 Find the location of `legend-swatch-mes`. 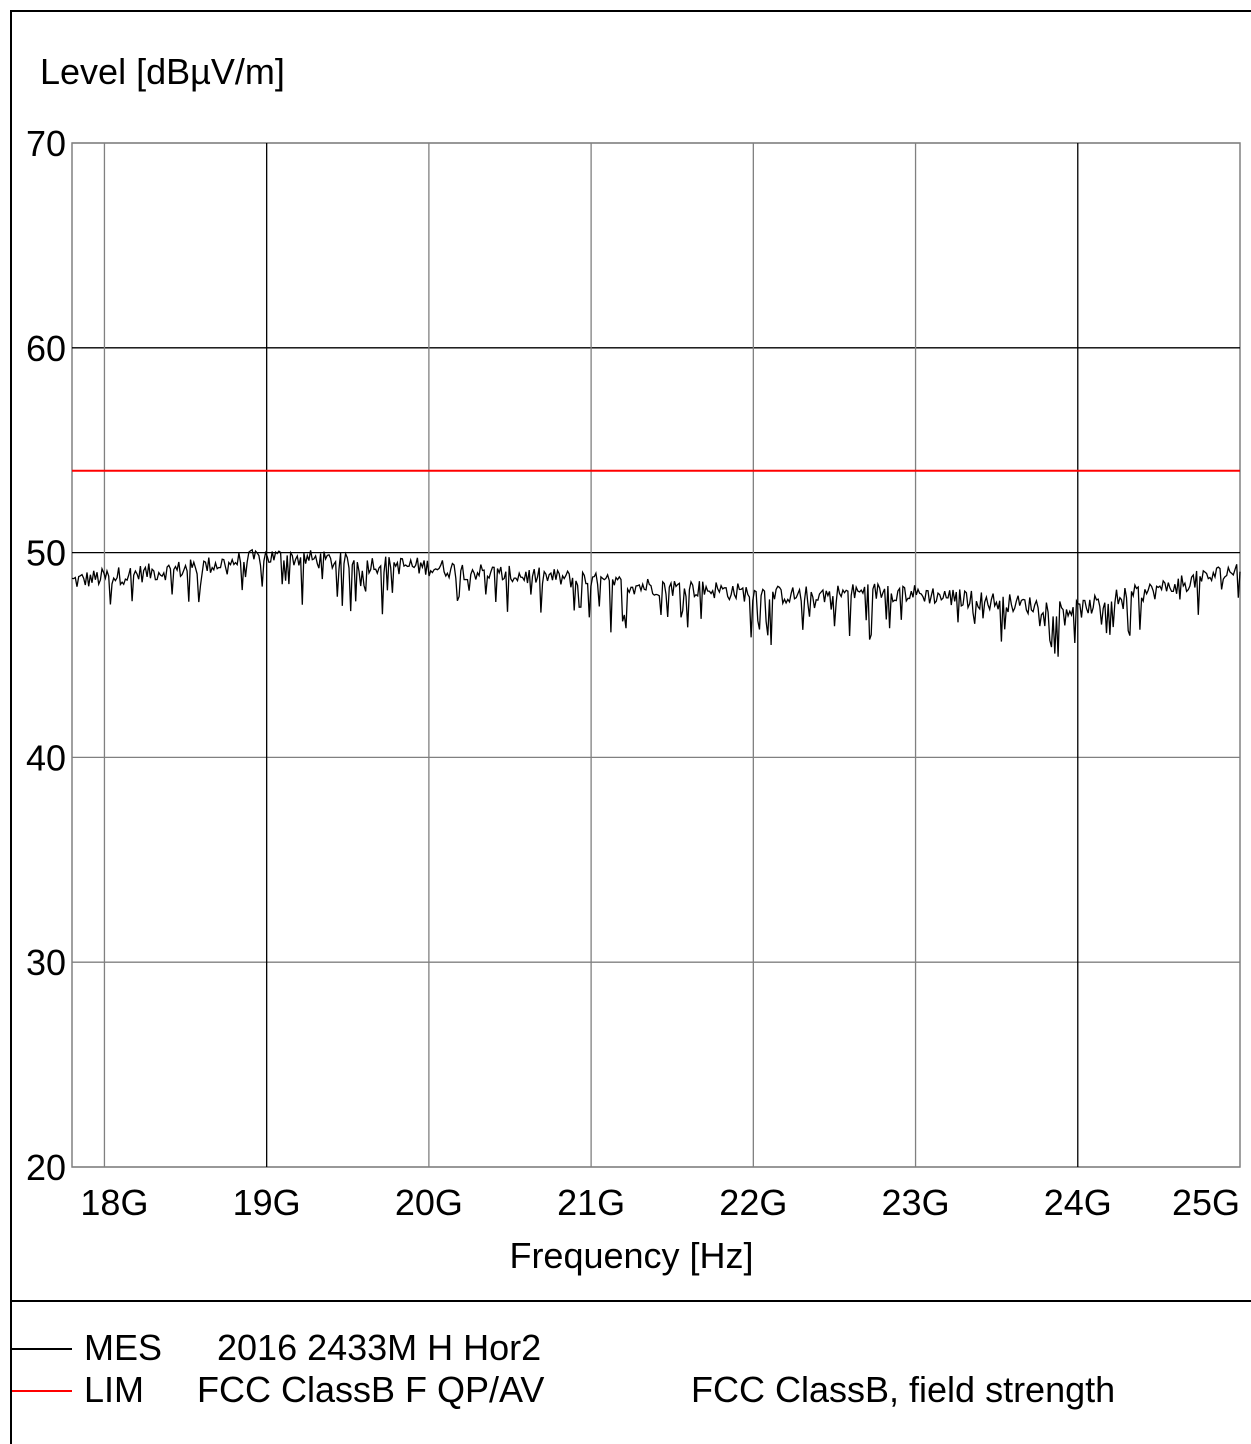

legend-swatch-mes is located at coordinates (42, 1349).